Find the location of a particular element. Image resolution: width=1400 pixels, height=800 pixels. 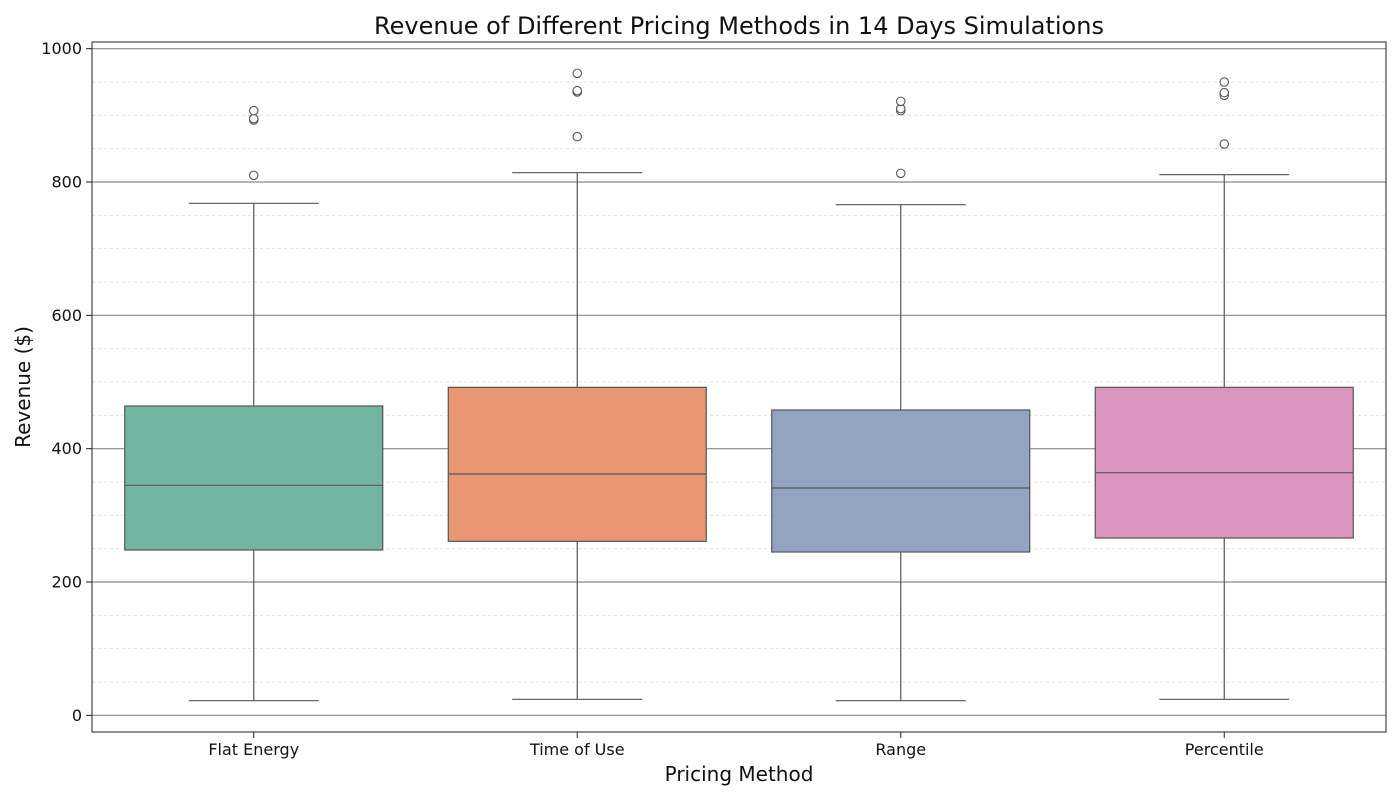

box-flat-energy is located at coordinates (254, 403).